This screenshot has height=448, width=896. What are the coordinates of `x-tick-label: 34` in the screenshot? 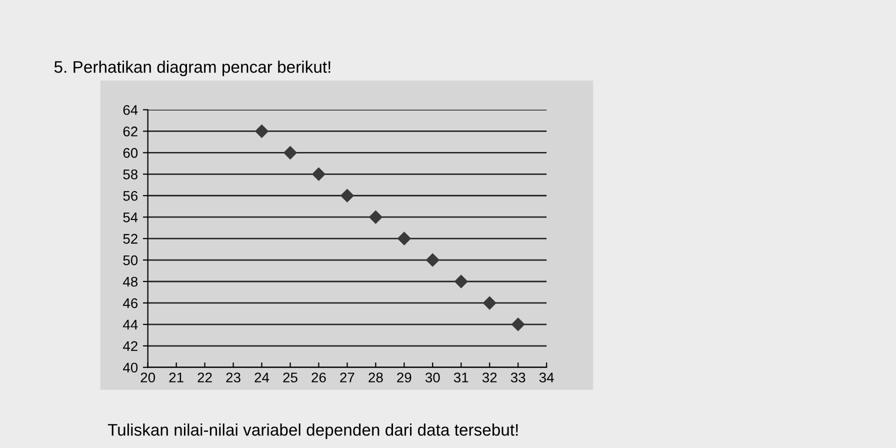 It's located at (546, 377).